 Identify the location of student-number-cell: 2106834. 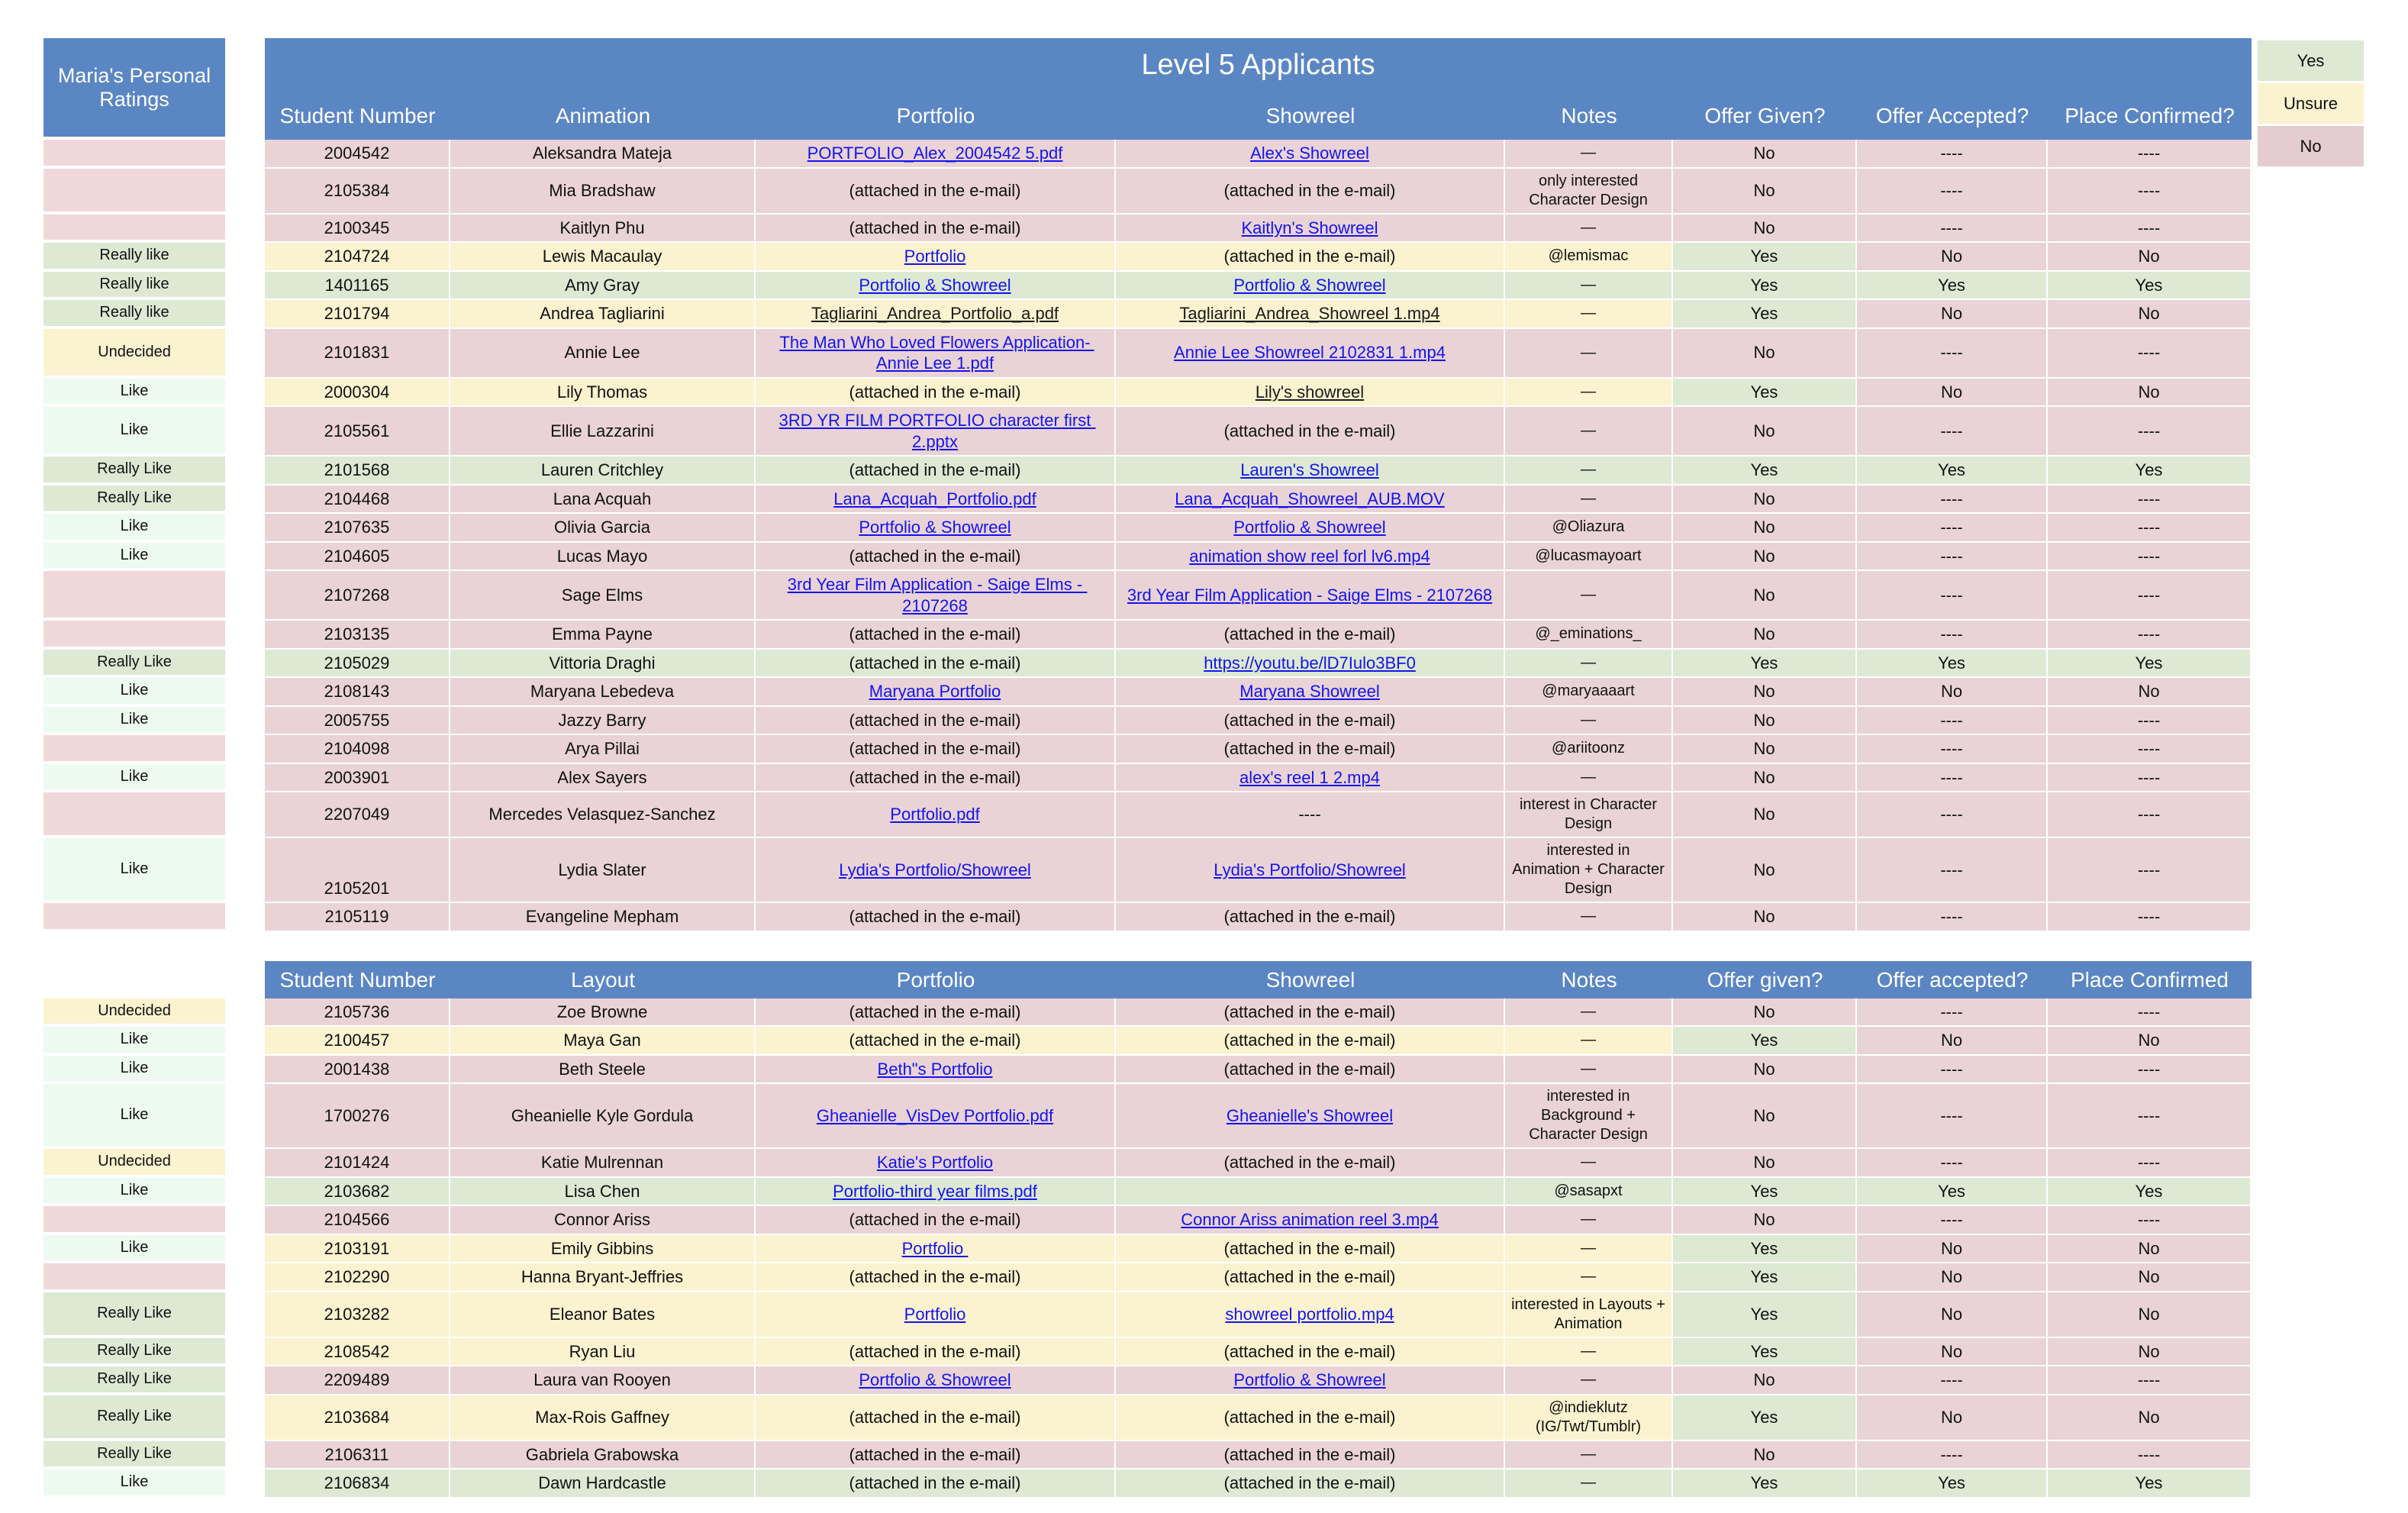
(358, 1483).